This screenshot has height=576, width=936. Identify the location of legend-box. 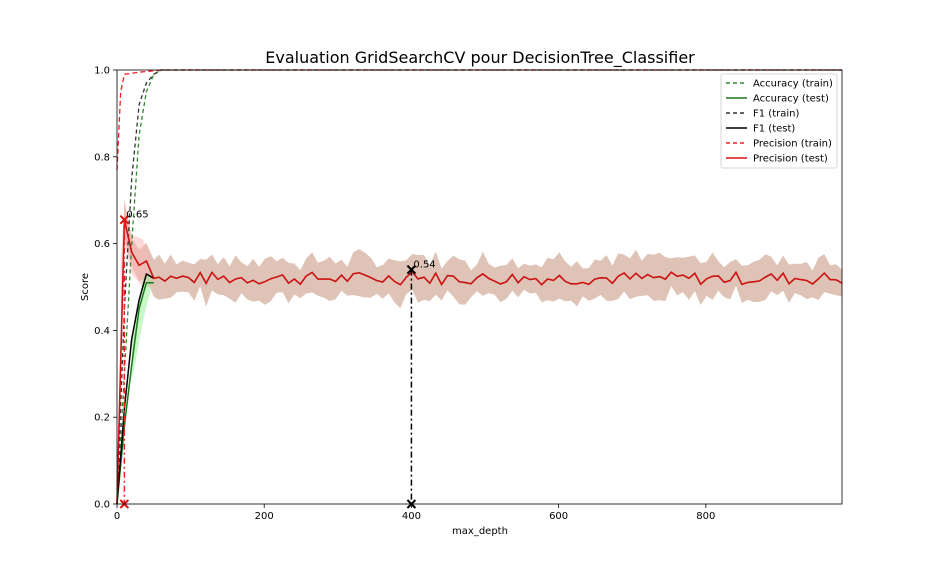
(779, 121).